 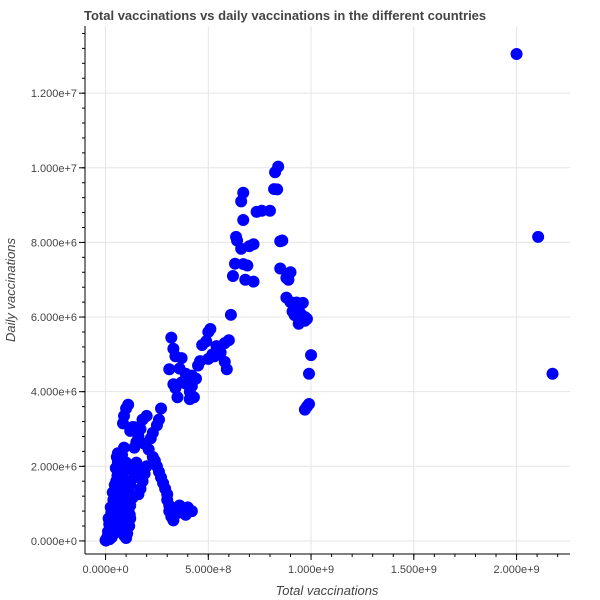 What do you see at coordinates (414, 570) in the screenshot?
I see `x-tick-label: 1.500e+9` at bounding box center [414, 570].